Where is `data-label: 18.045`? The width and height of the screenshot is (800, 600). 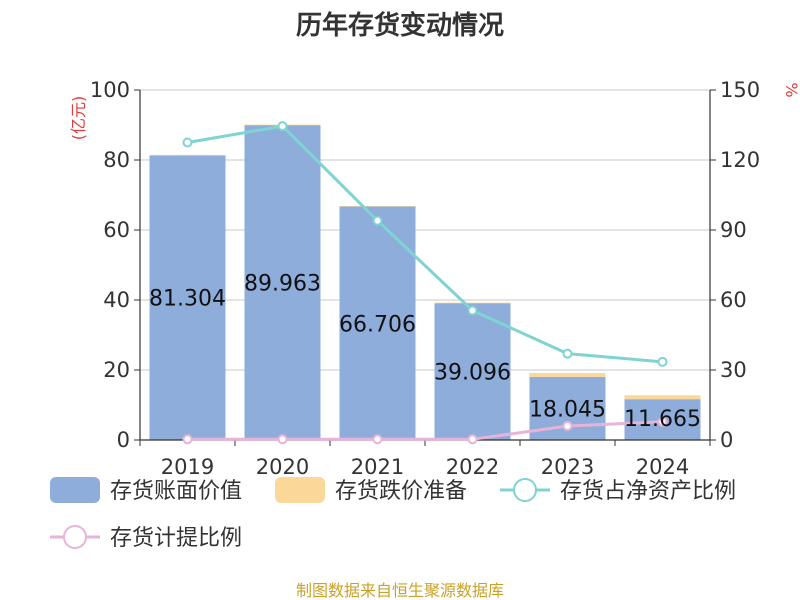 data-label: 18.045 is located at coordinates (567, 409).